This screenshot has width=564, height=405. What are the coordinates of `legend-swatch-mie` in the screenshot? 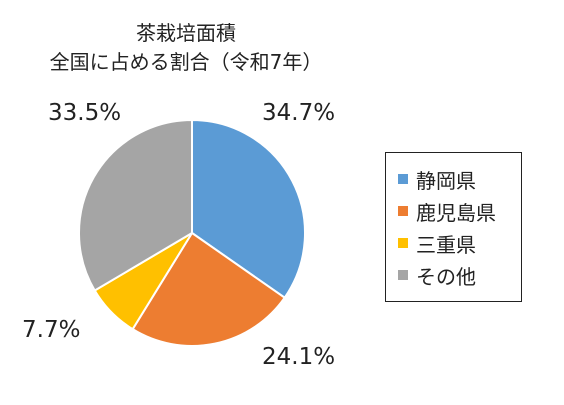 It's located at (403, 243).